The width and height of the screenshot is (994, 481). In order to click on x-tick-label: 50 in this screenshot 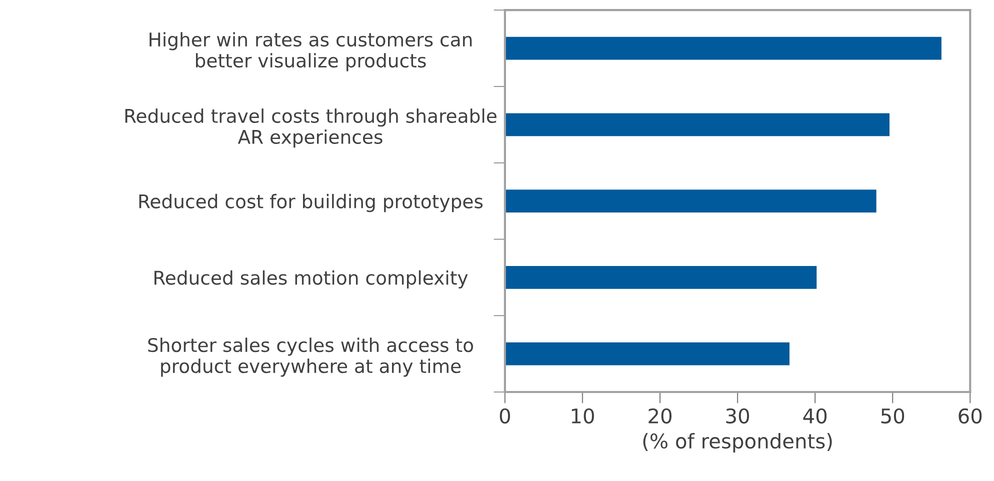, I will do `click(892, 416)`.